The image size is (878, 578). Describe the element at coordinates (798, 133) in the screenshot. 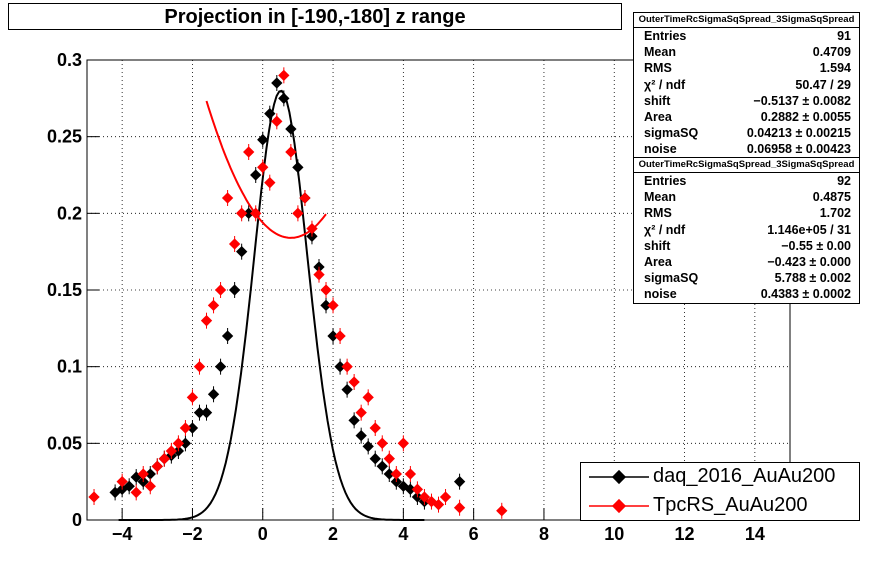

I see `stats-value: 0.04213 ± 0.00215` at that location.